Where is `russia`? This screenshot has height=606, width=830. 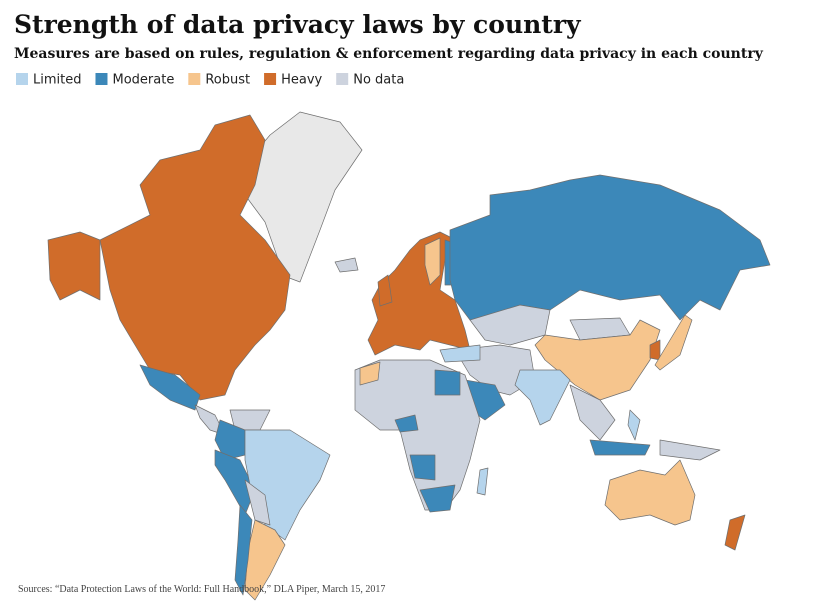 russia is located at coordinates (610, 247).